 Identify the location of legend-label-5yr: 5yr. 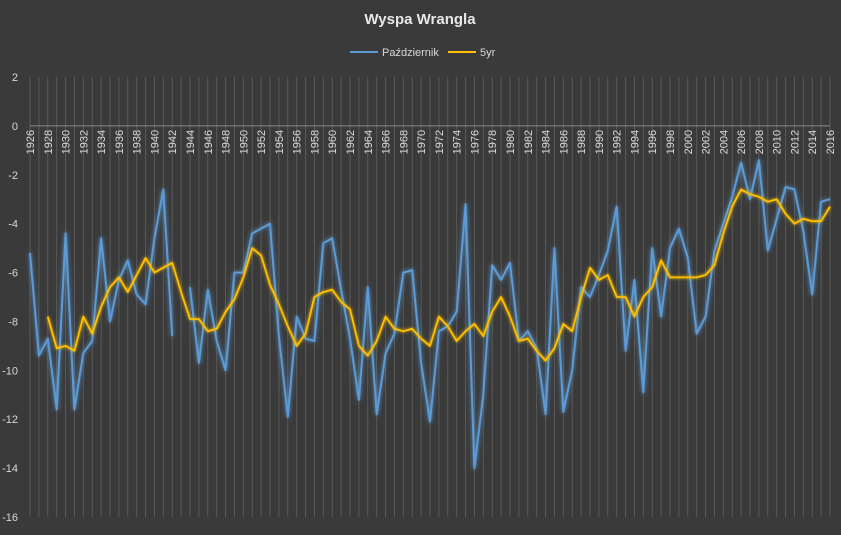
(488, 53).